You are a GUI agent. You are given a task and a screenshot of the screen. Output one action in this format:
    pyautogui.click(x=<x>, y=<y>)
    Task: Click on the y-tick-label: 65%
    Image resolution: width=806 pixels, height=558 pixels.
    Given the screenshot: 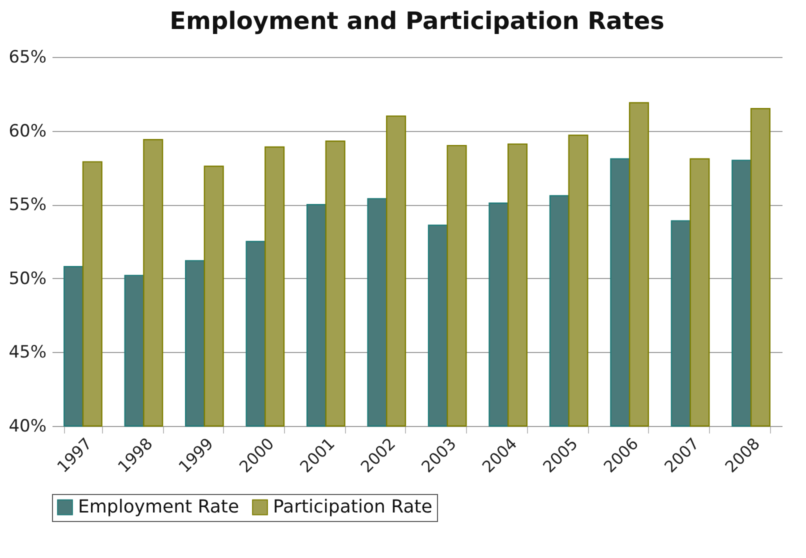 What is the action you would take?
    pyautogui.click(x=27, y=58)
    